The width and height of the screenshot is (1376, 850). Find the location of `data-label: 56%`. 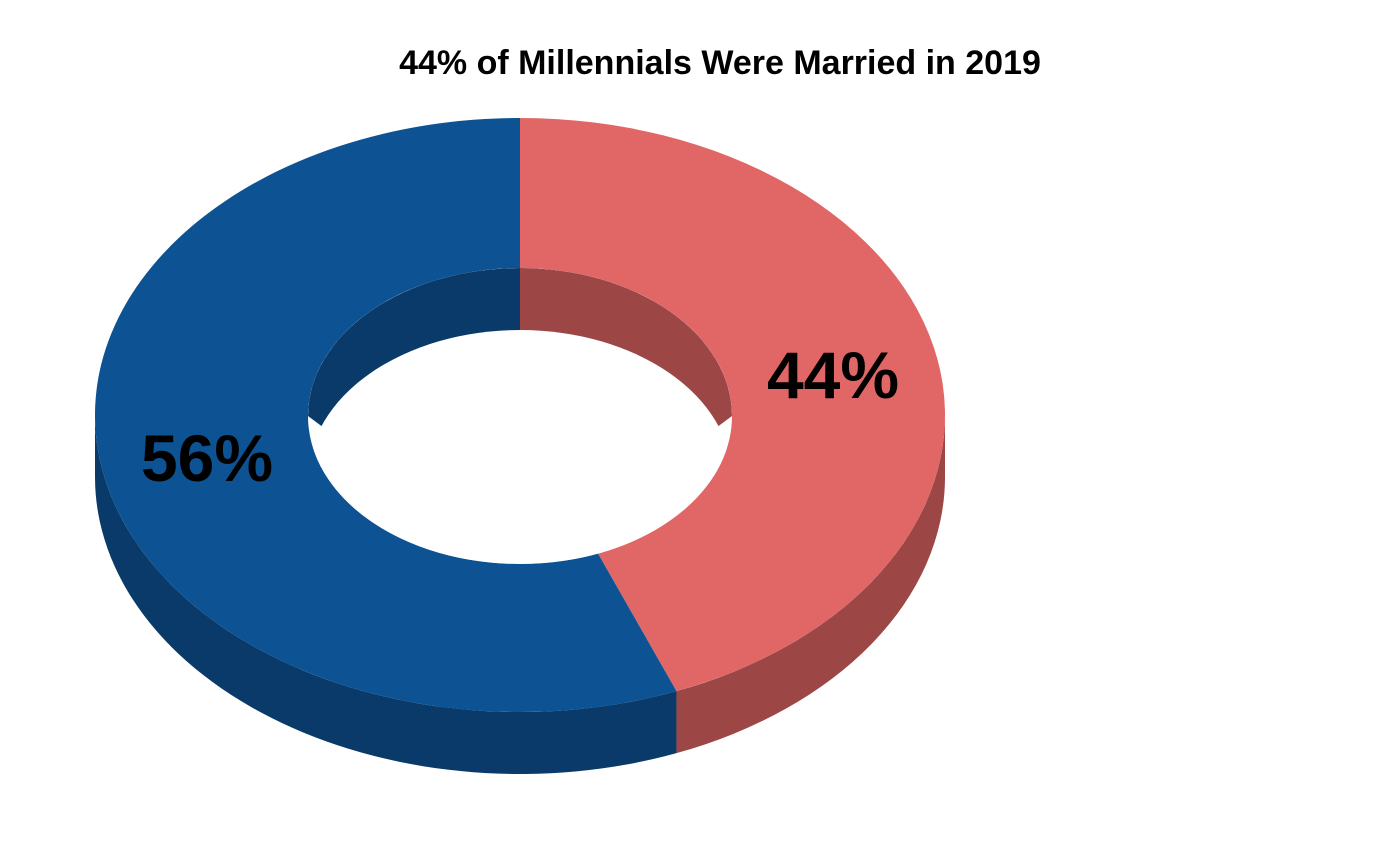

data-label: 56% is located at coordinates (207, 458).